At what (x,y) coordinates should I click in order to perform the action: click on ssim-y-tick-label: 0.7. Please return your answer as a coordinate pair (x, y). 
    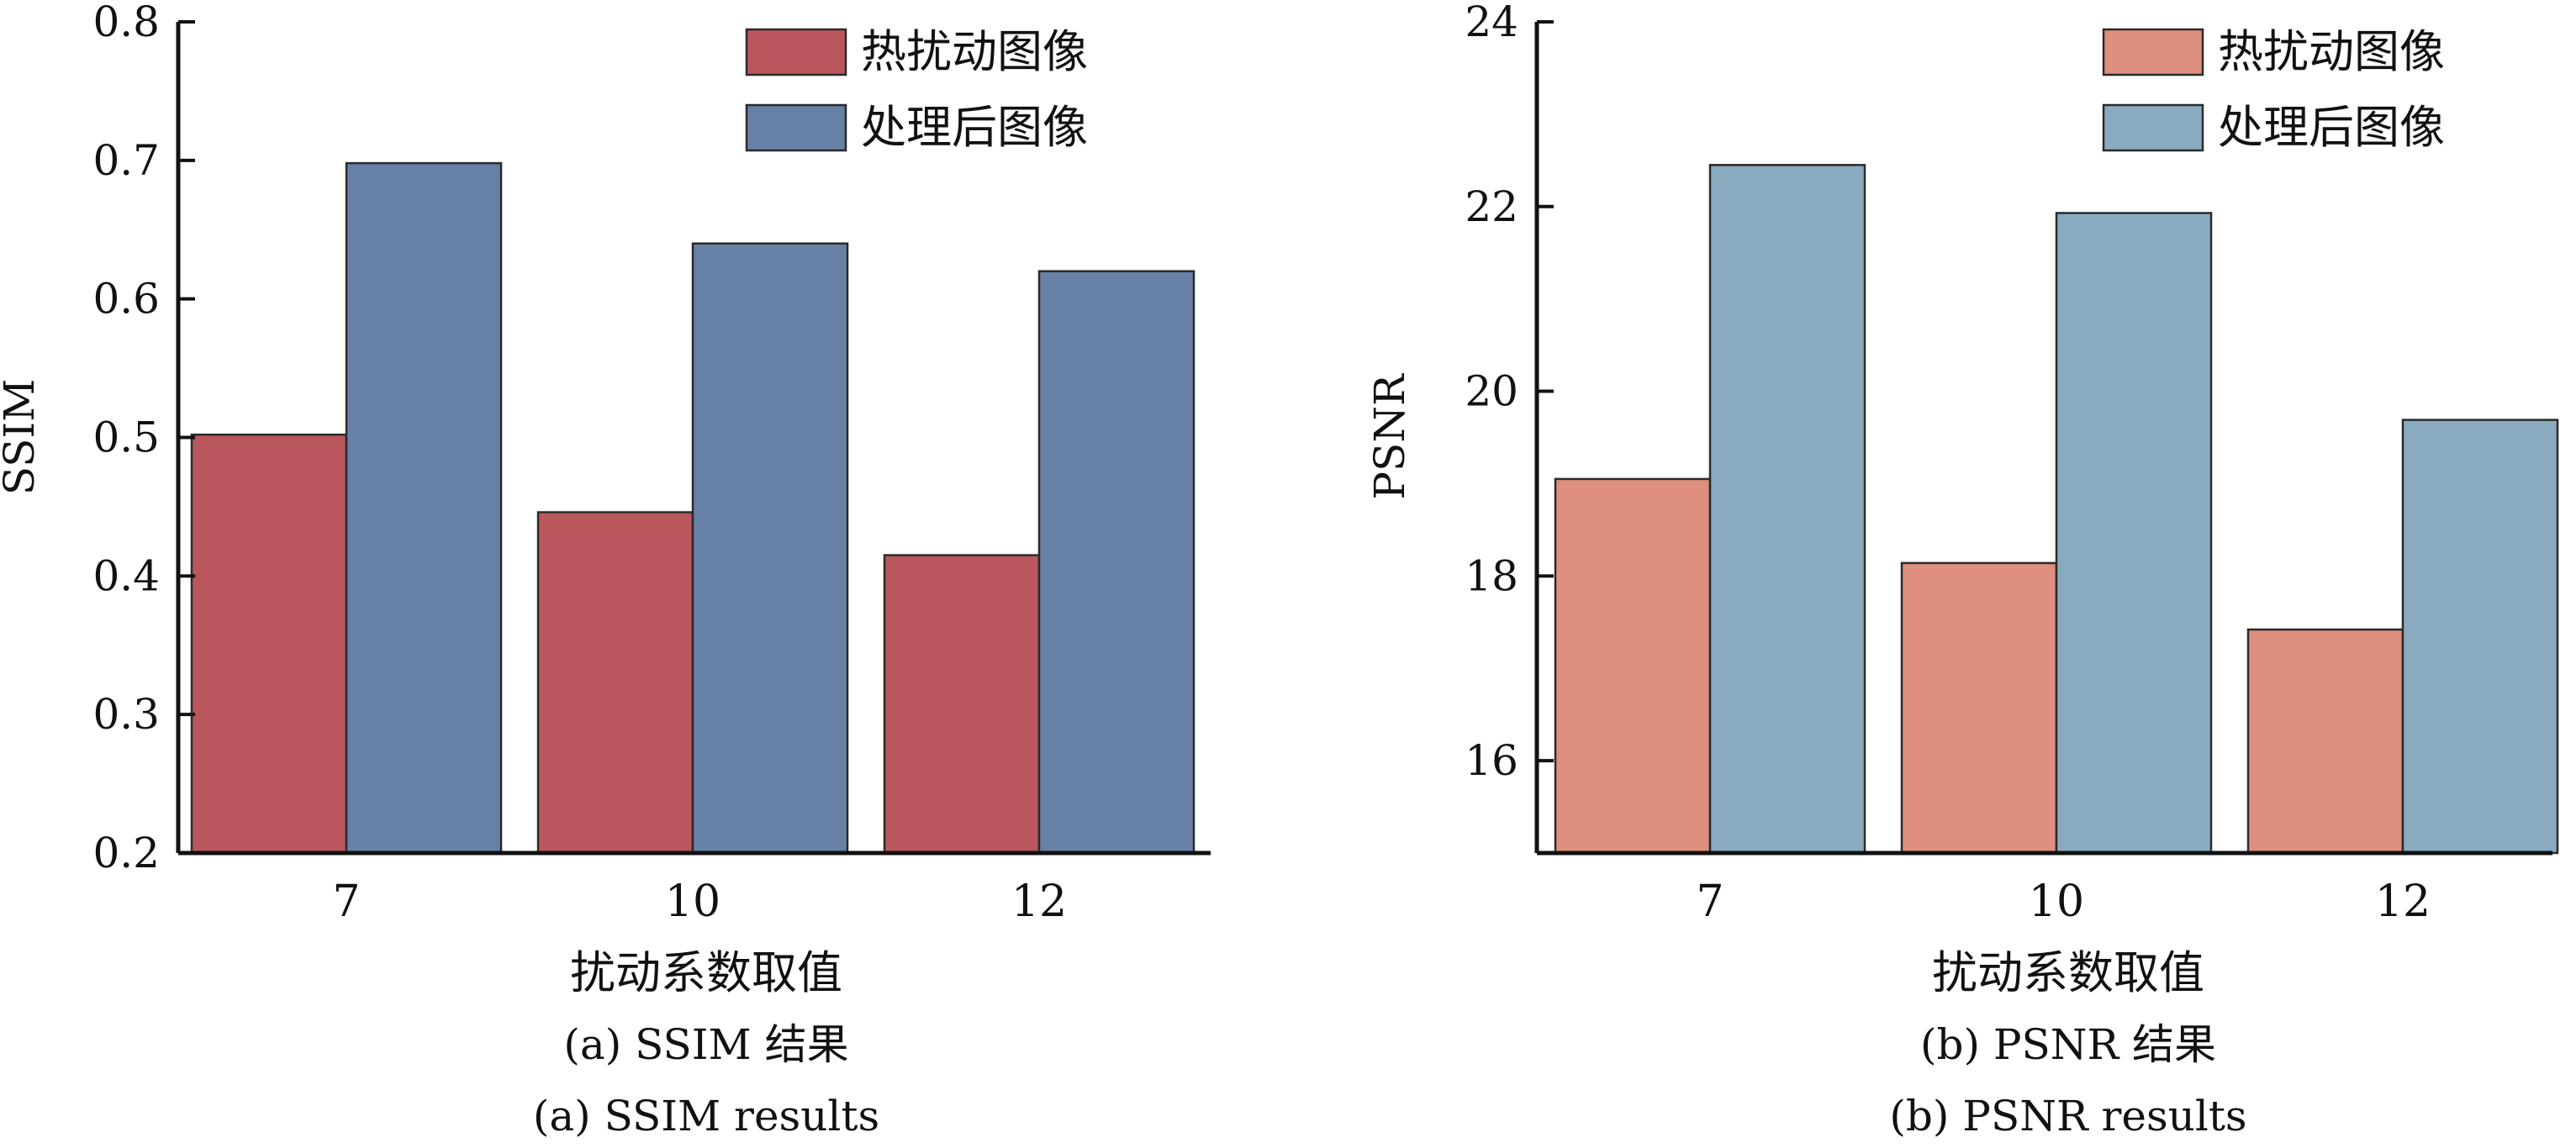
    Looking at the image, I should click on (126, 160).